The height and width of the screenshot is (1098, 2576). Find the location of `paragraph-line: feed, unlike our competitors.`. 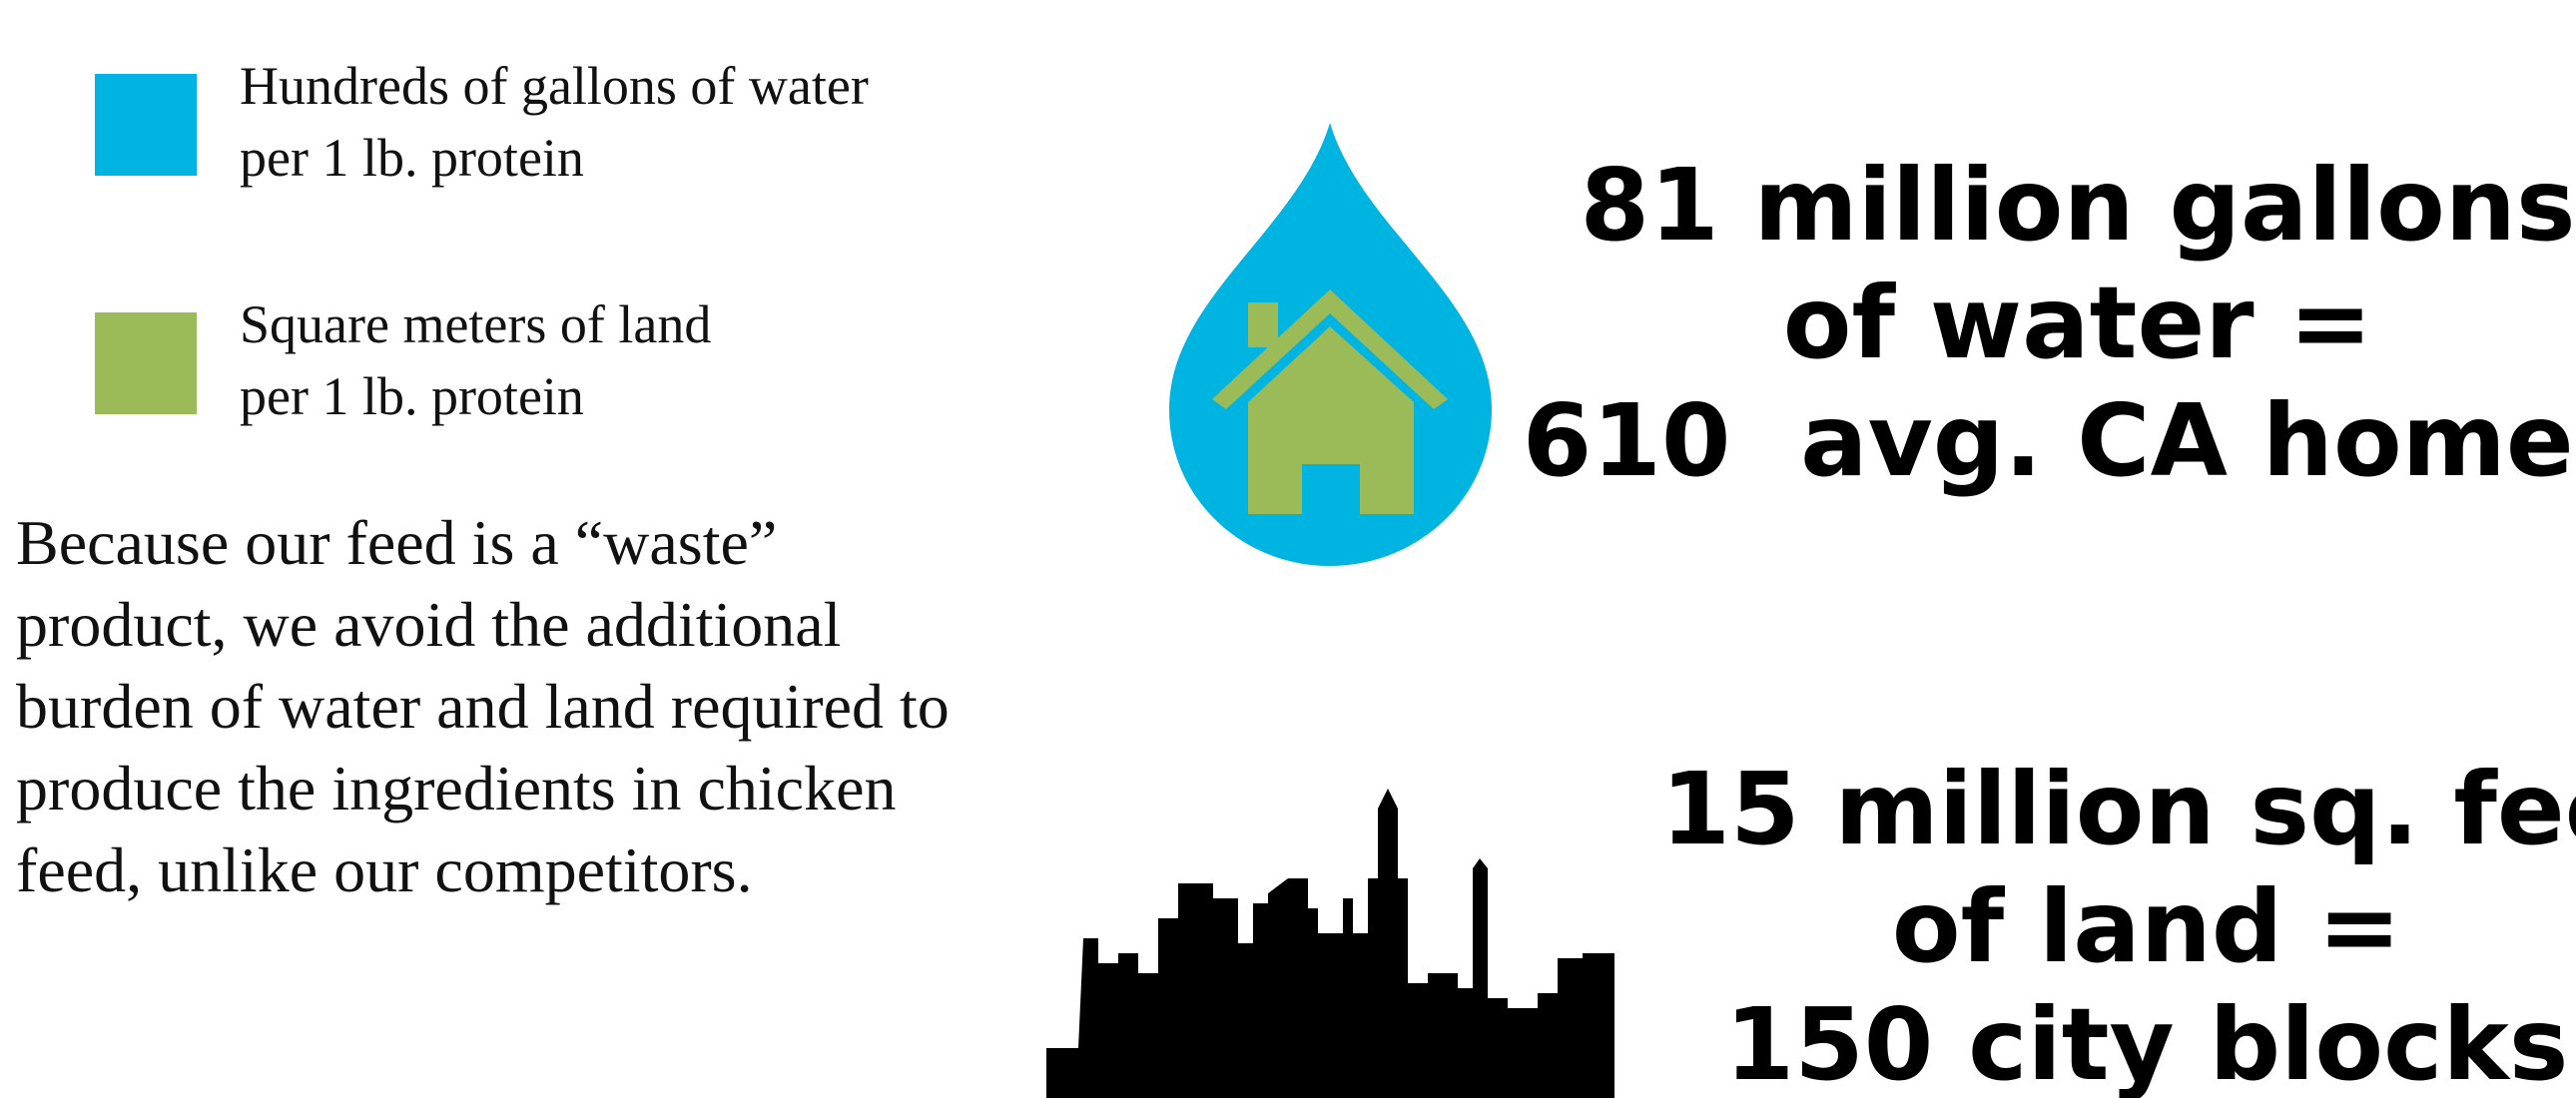

paragraph-line: feed, unlike our competitors. is located at coordinates (385, 869).